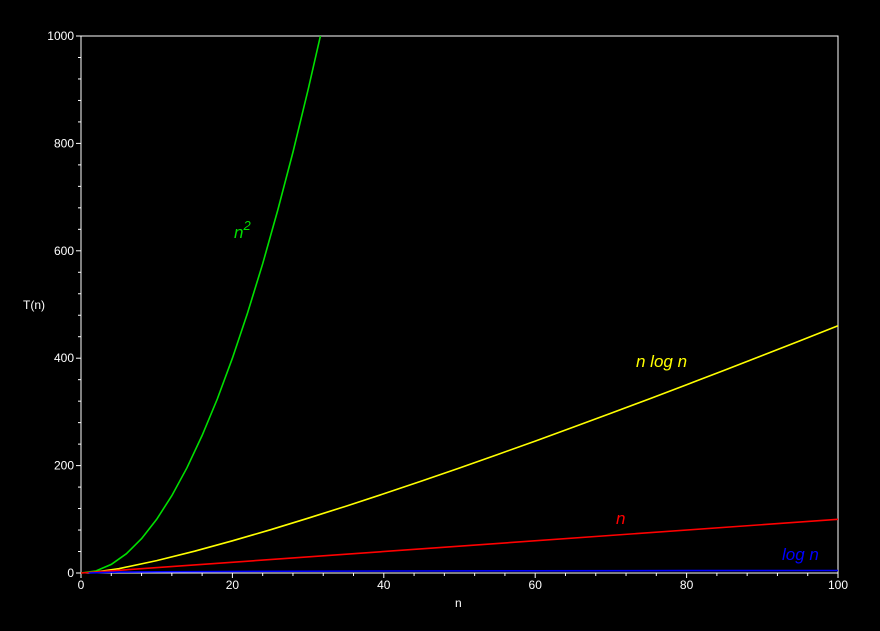 Image resolution: width=880 pixels, height=631 pixels. Describe the element at coordinates (64, 466) in the screenshot. I see `y-tick-label: 200` at that location.